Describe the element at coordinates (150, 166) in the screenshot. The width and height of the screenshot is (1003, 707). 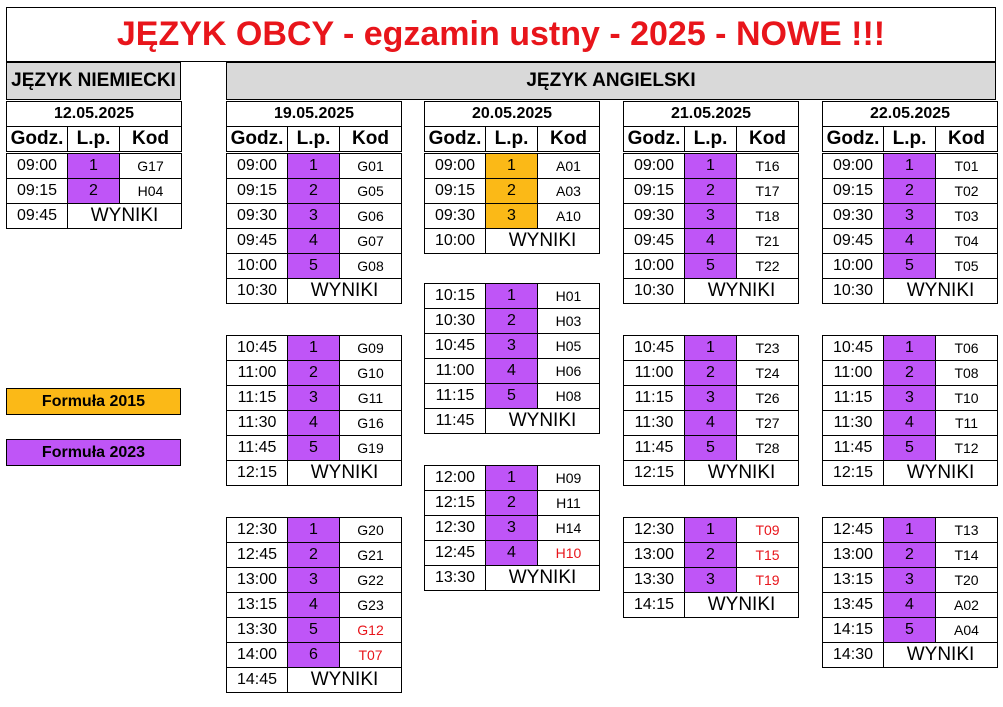
I see `code-cell: G17` at that location.